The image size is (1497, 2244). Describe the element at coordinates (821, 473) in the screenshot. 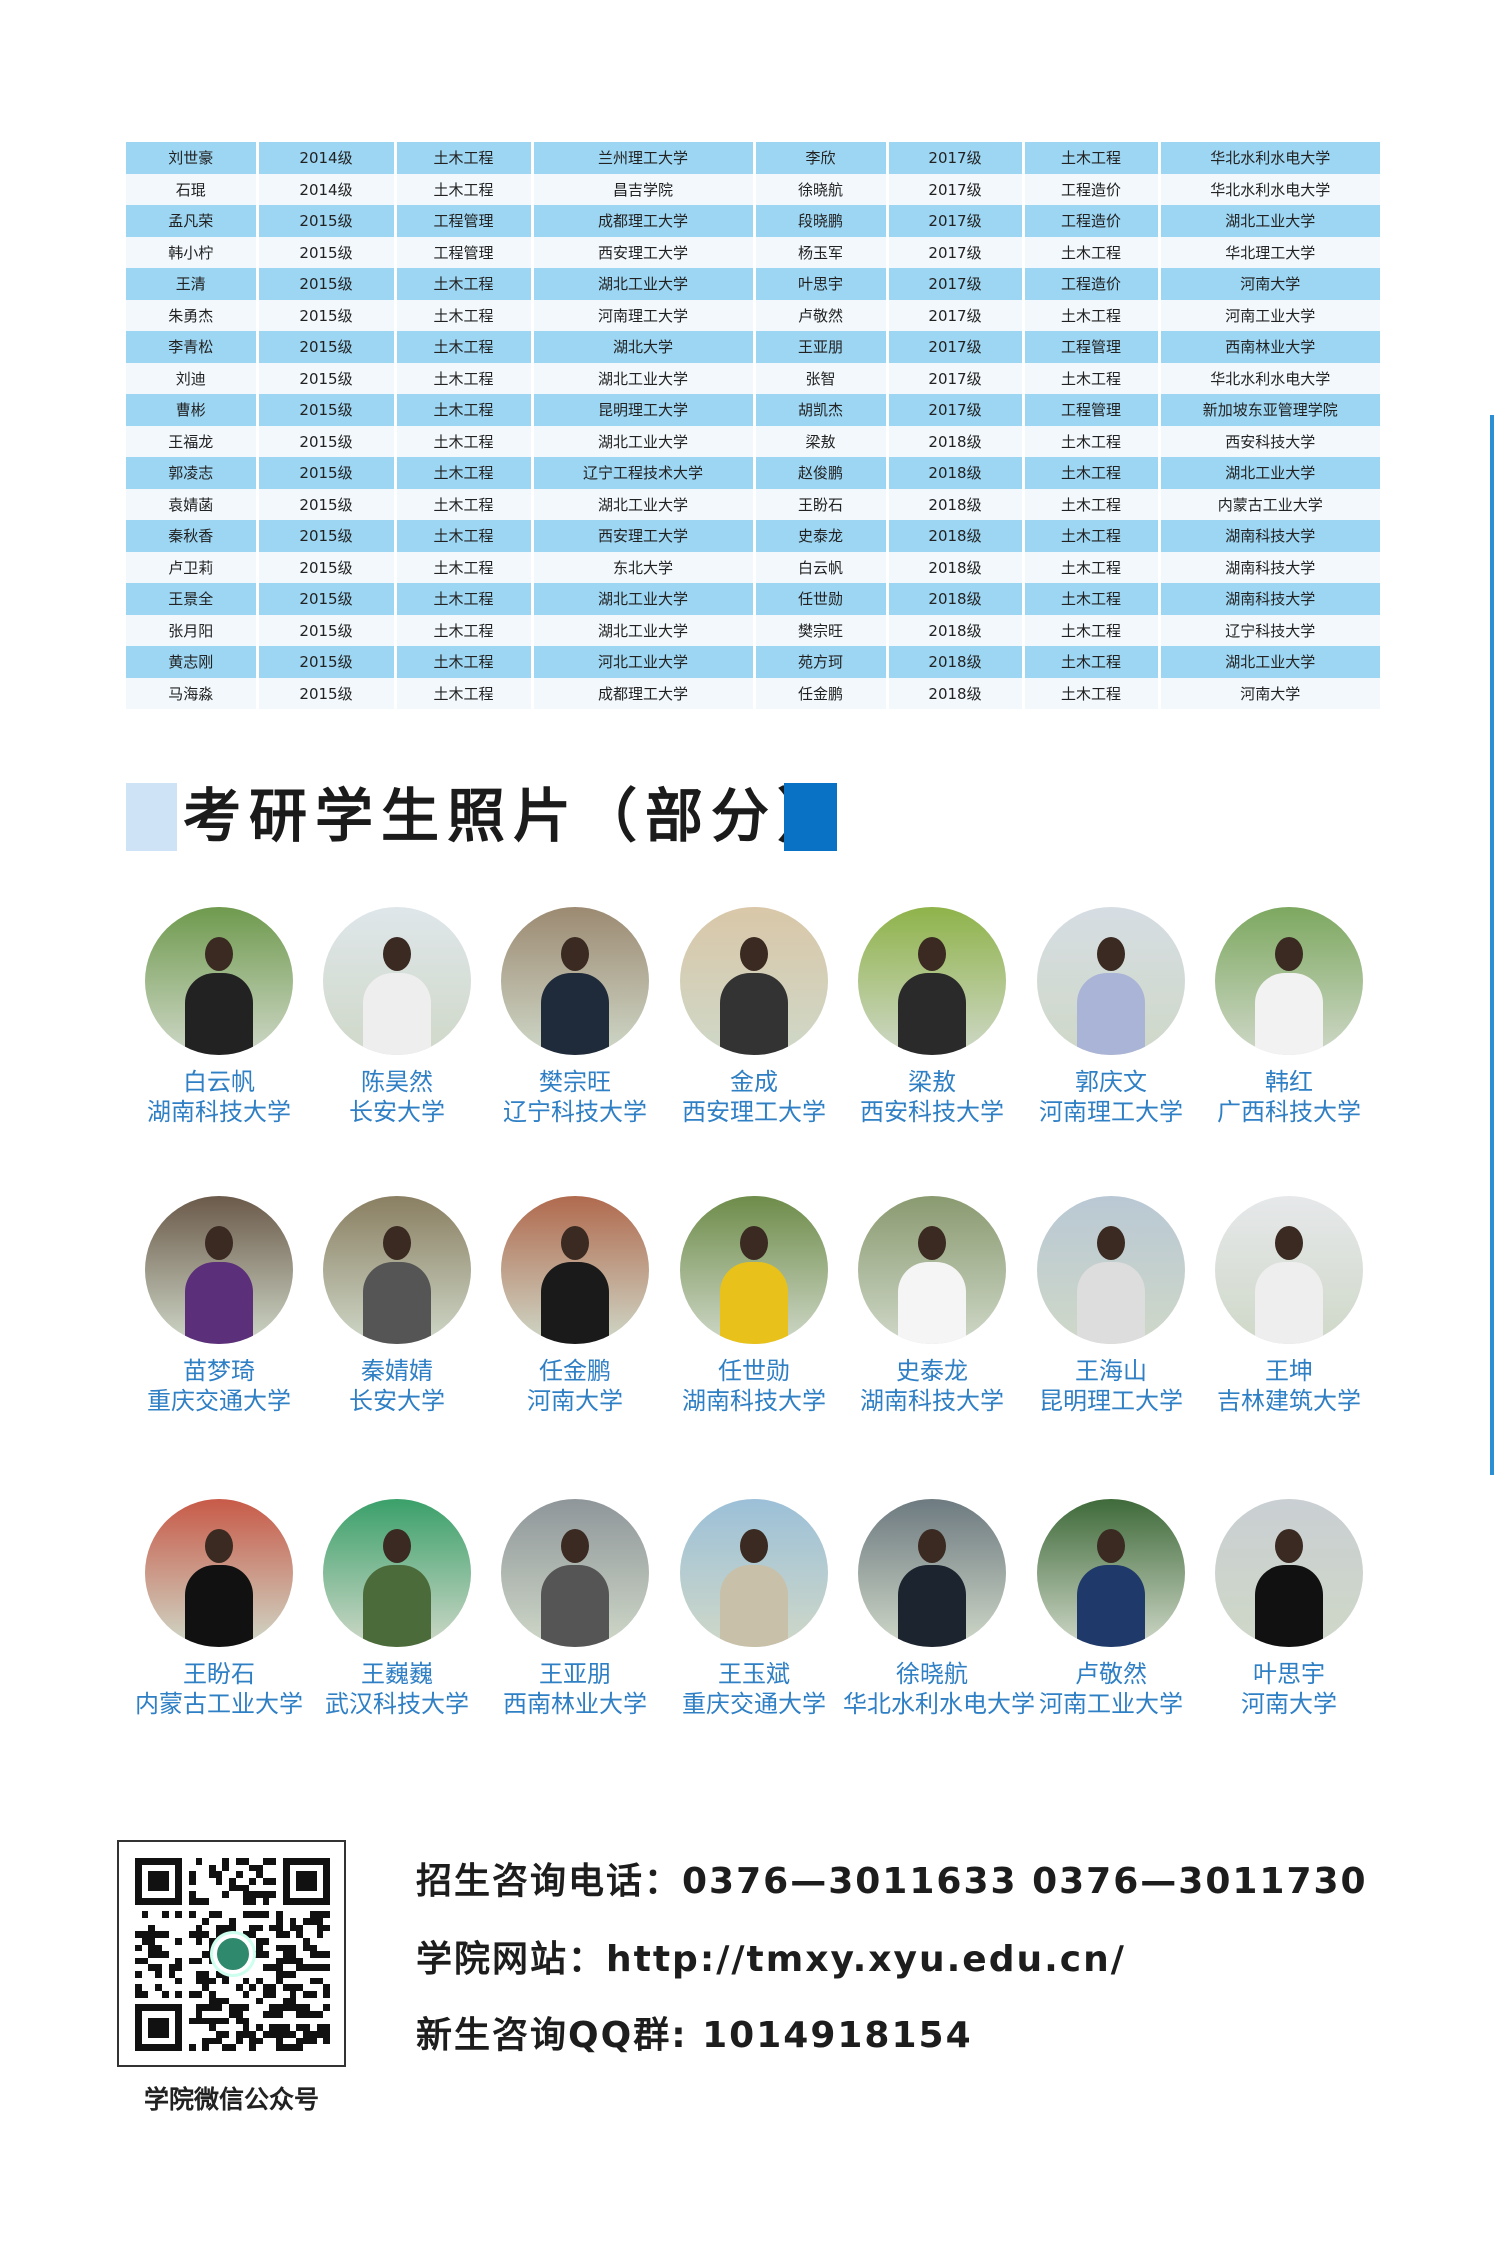

I see `table-cell: 赵俊鹏` at that location.